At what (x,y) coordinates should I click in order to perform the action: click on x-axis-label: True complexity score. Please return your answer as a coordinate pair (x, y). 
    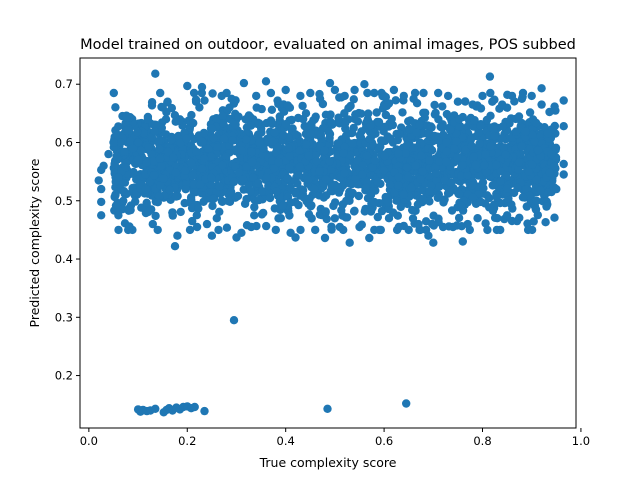
    Looking at the image, I should click on (328, 462).